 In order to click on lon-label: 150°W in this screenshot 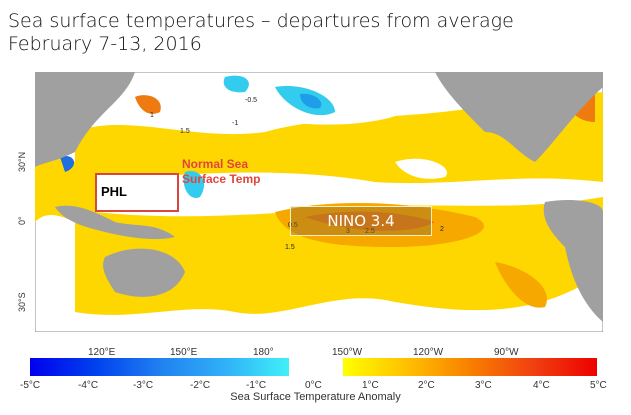, I will do `click(347, 352)`.